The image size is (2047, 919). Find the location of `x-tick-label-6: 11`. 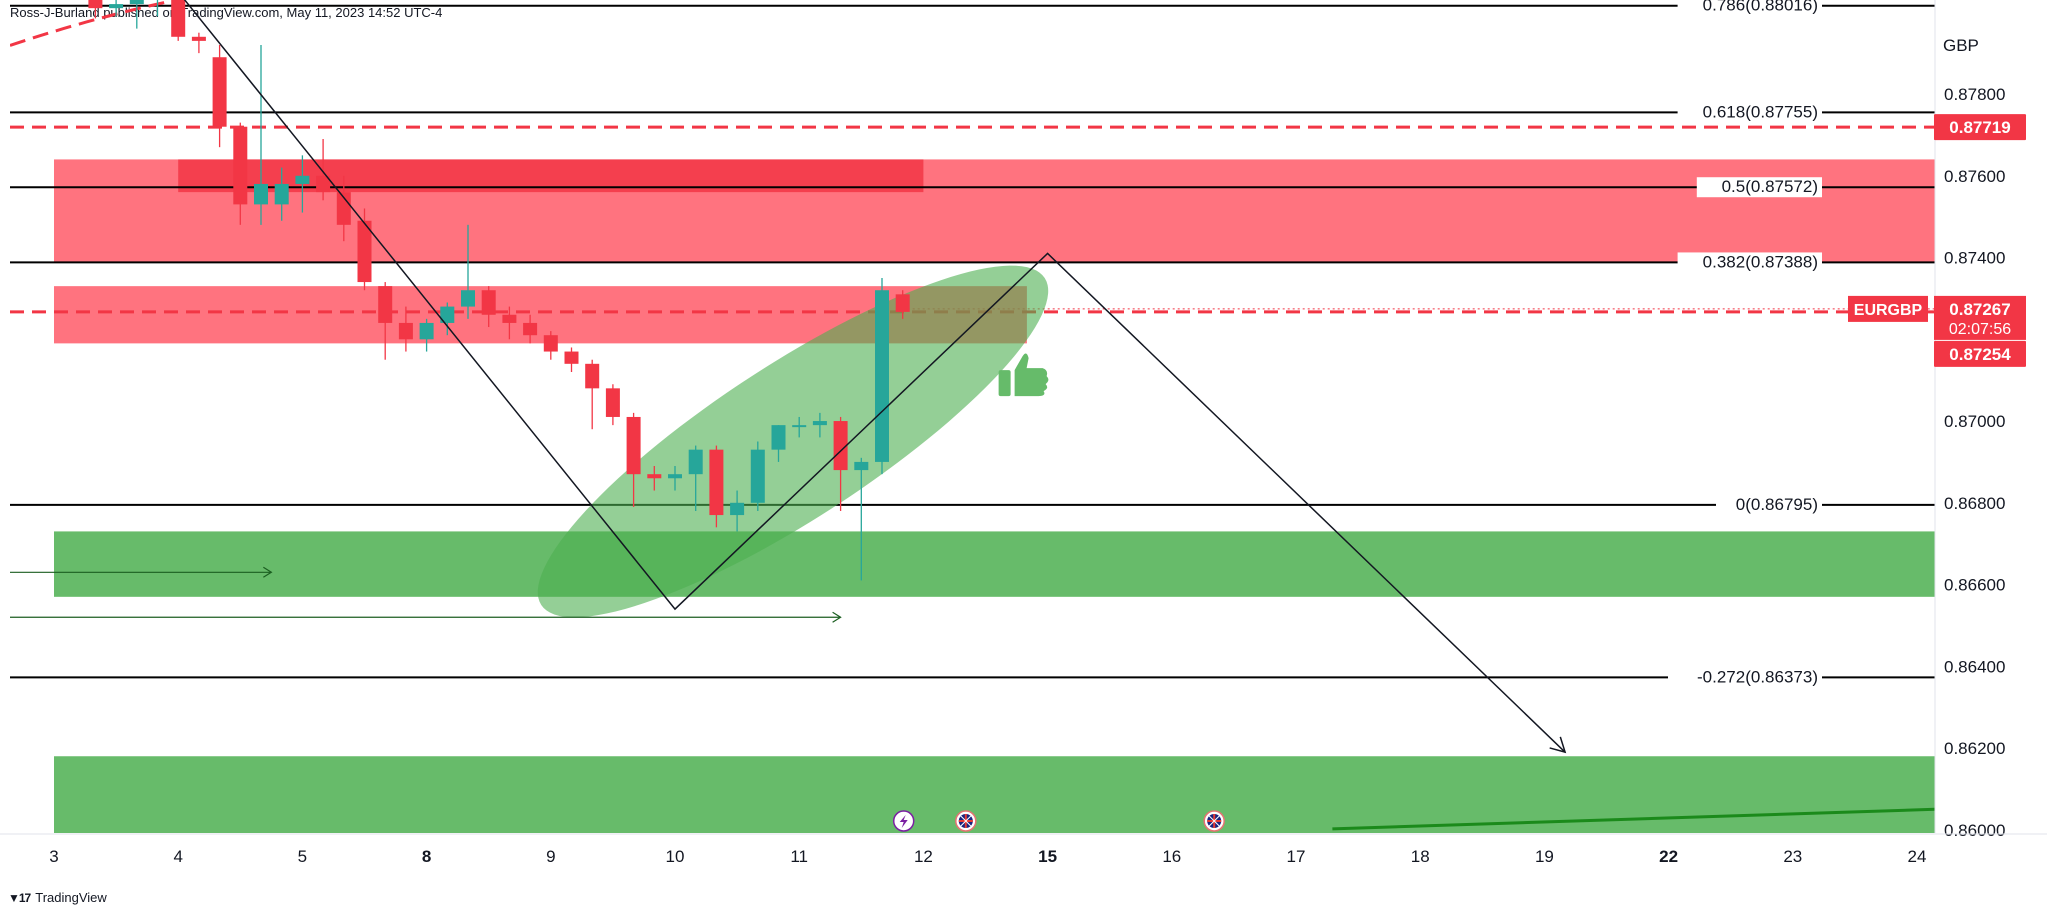

x-tick-label-6: 11 is located at coordinates (799, 856).